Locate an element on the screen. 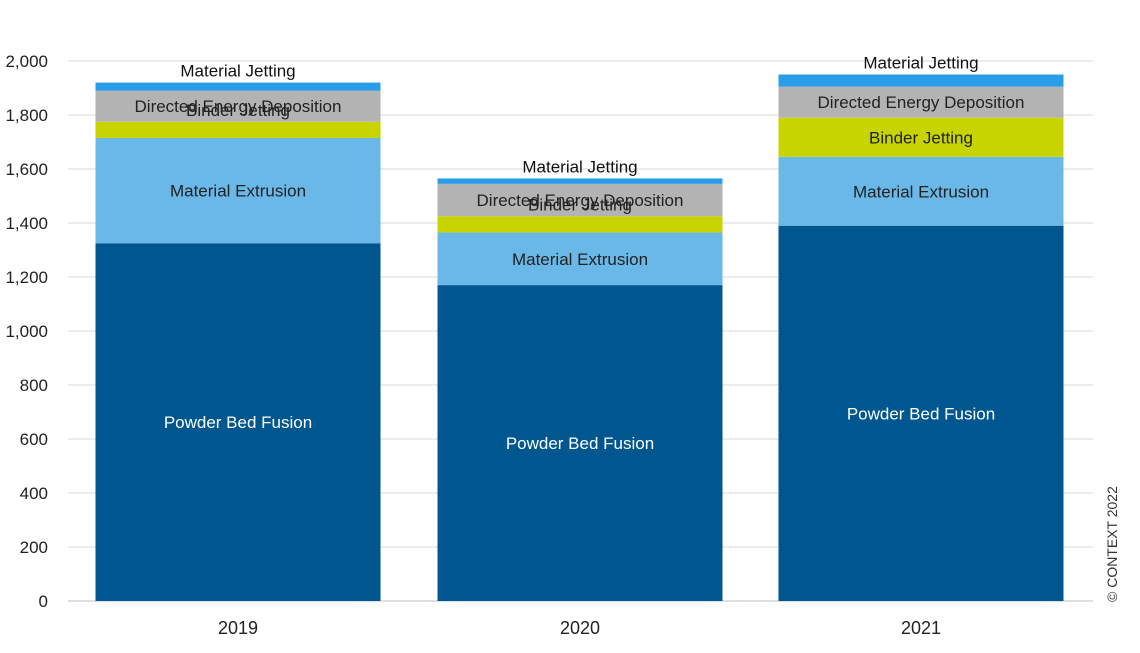  x-tick-label: 2020 is located at coordinates (580, 628).